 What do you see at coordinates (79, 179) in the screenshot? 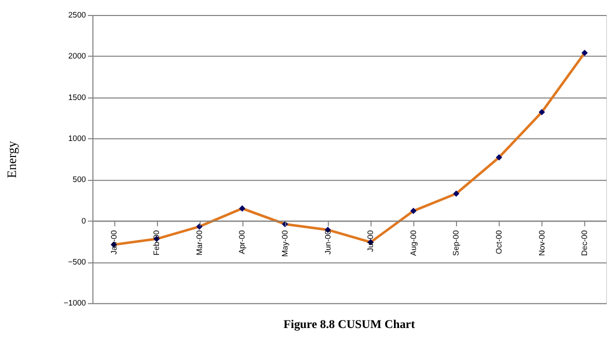
I see `y-tick-label: 500` at bounding box center [79, 179].